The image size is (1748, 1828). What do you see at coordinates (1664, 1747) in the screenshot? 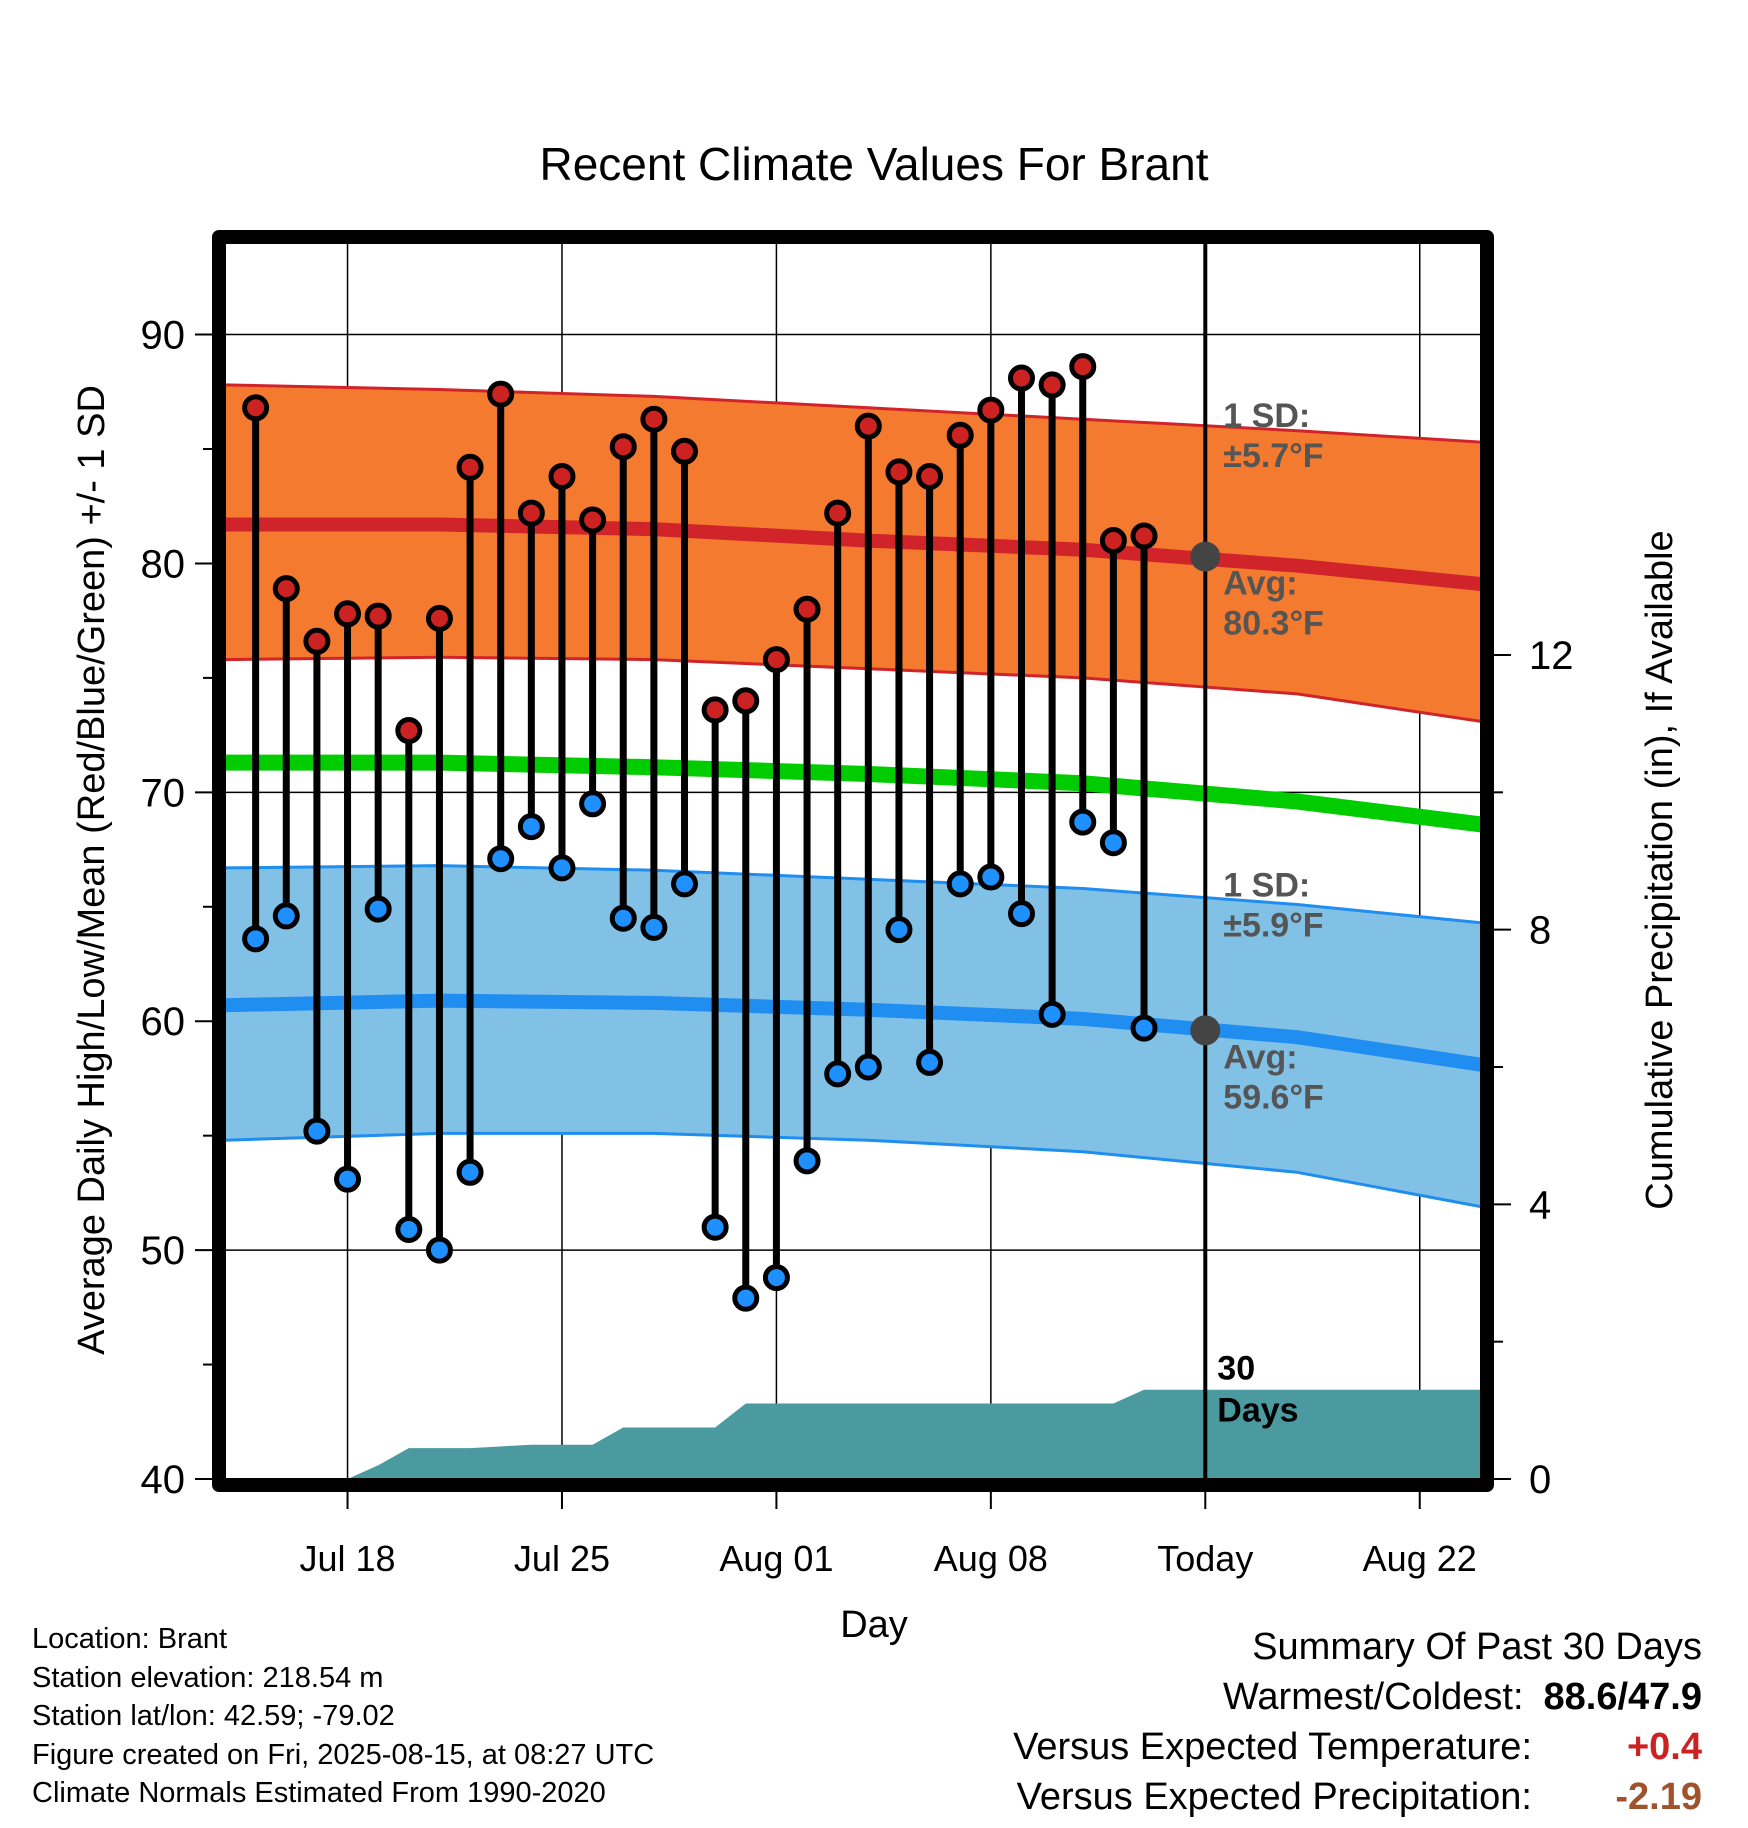
I see `temp-vs-expected-value: +0.4` at bounding box center [1664, 1747].